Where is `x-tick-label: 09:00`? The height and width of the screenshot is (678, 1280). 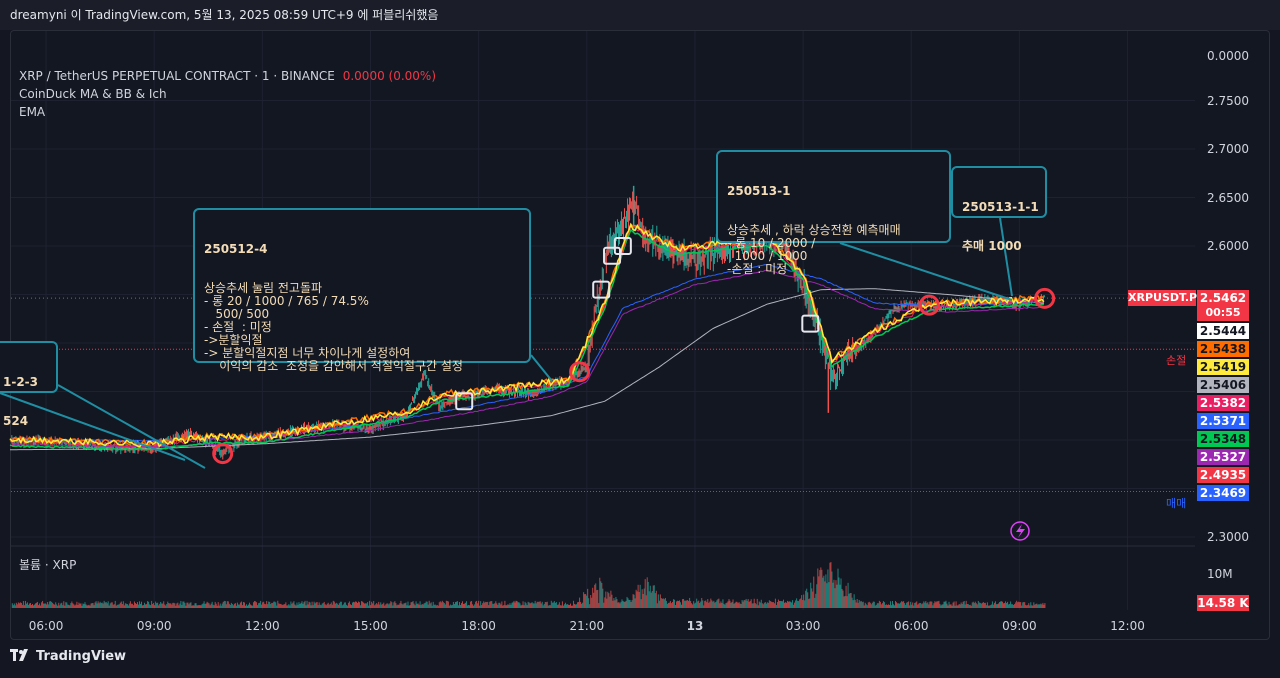
x-tick-label: 09:00 is located at coordinates (154, 626).